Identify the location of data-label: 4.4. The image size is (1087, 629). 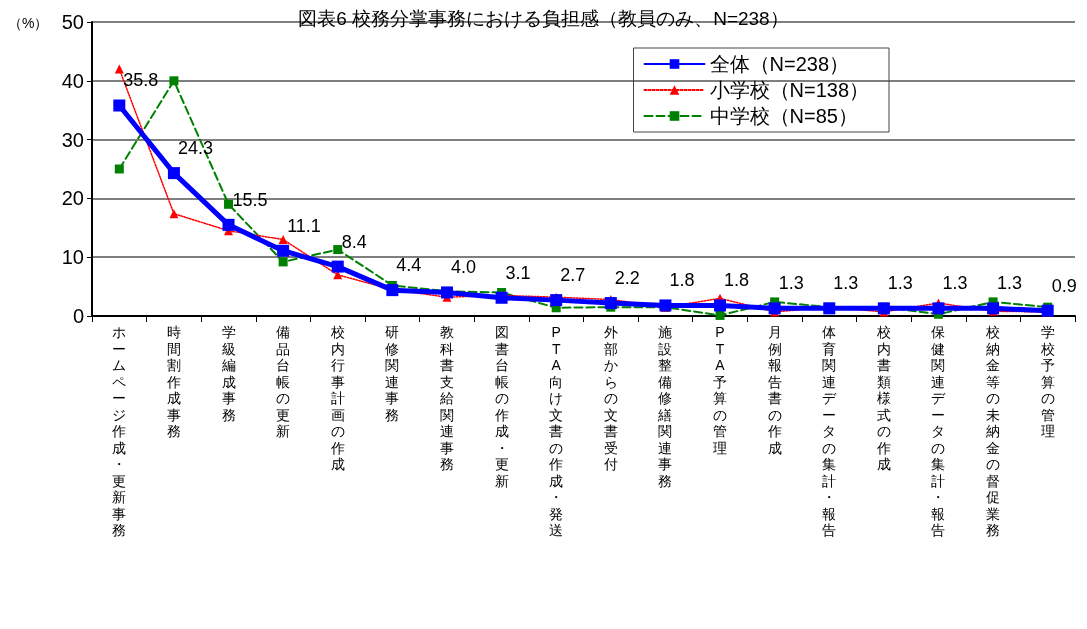
(409, 265).